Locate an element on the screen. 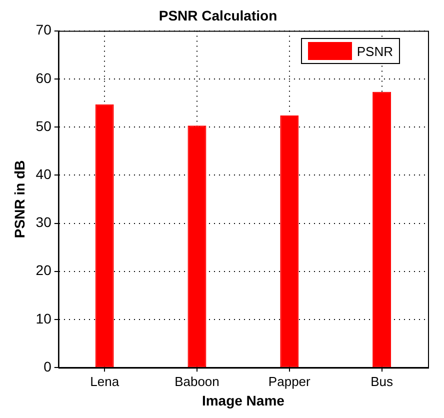  y-tick-label: 70 is located at coordinates (44, 30).